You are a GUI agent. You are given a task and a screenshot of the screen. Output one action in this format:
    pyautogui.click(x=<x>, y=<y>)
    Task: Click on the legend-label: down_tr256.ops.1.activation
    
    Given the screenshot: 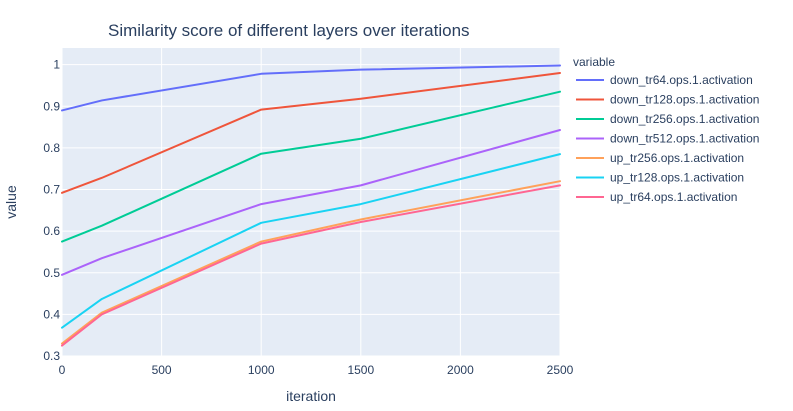 What is the action you would take?
    pyautogui.click(x=684, y=119)
    